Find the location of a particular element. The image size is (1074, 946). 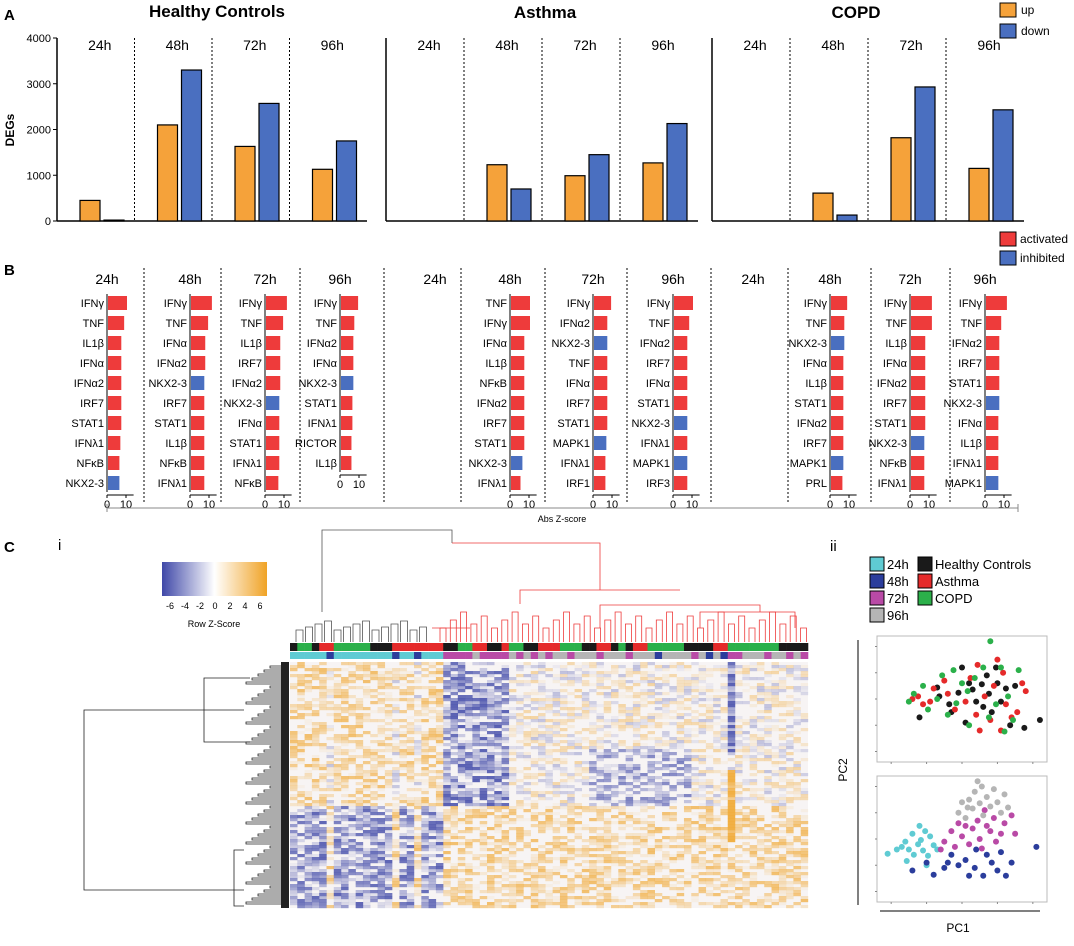

regulator-label: STAT1 is located at coordinates (810, 404).